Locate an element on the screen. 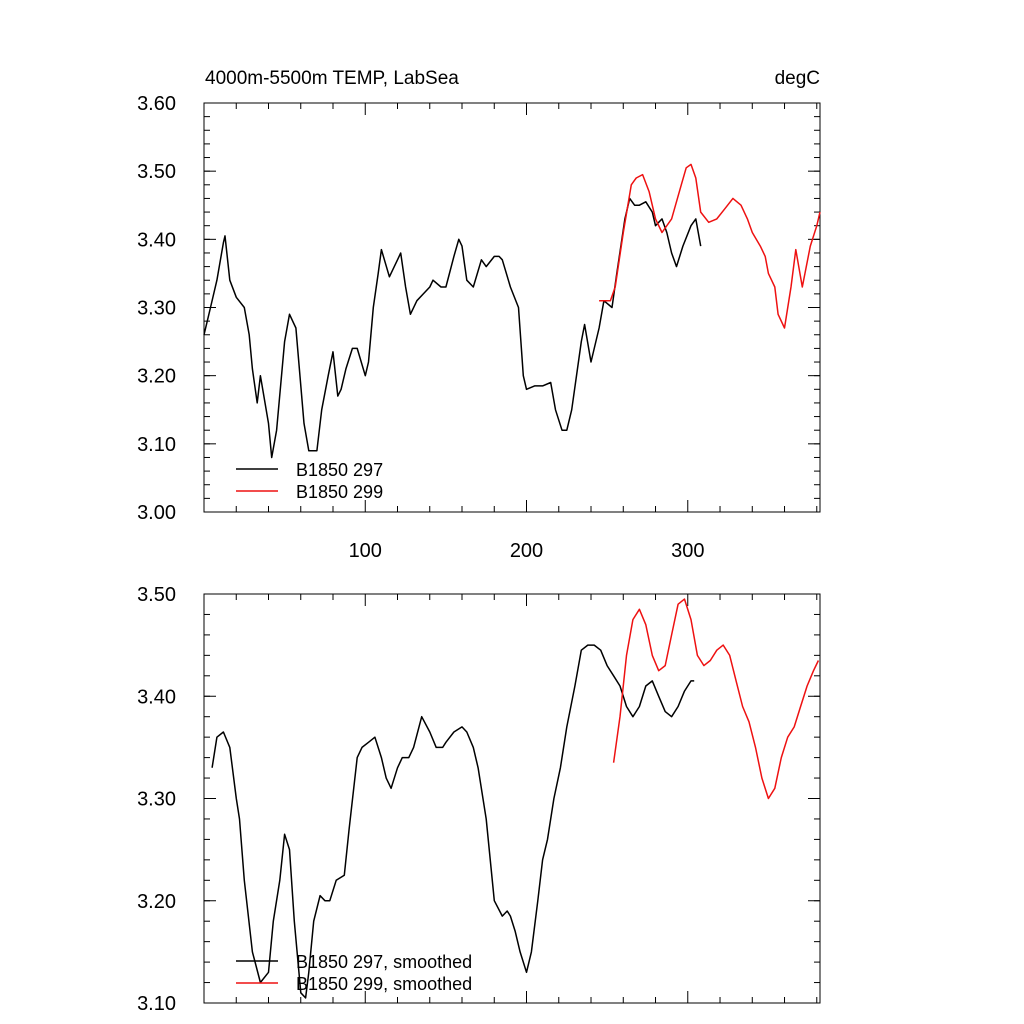 This screenshot has width=1024, height=1024. y-tick-label: 3.00 is located at coordinates (156, 513).